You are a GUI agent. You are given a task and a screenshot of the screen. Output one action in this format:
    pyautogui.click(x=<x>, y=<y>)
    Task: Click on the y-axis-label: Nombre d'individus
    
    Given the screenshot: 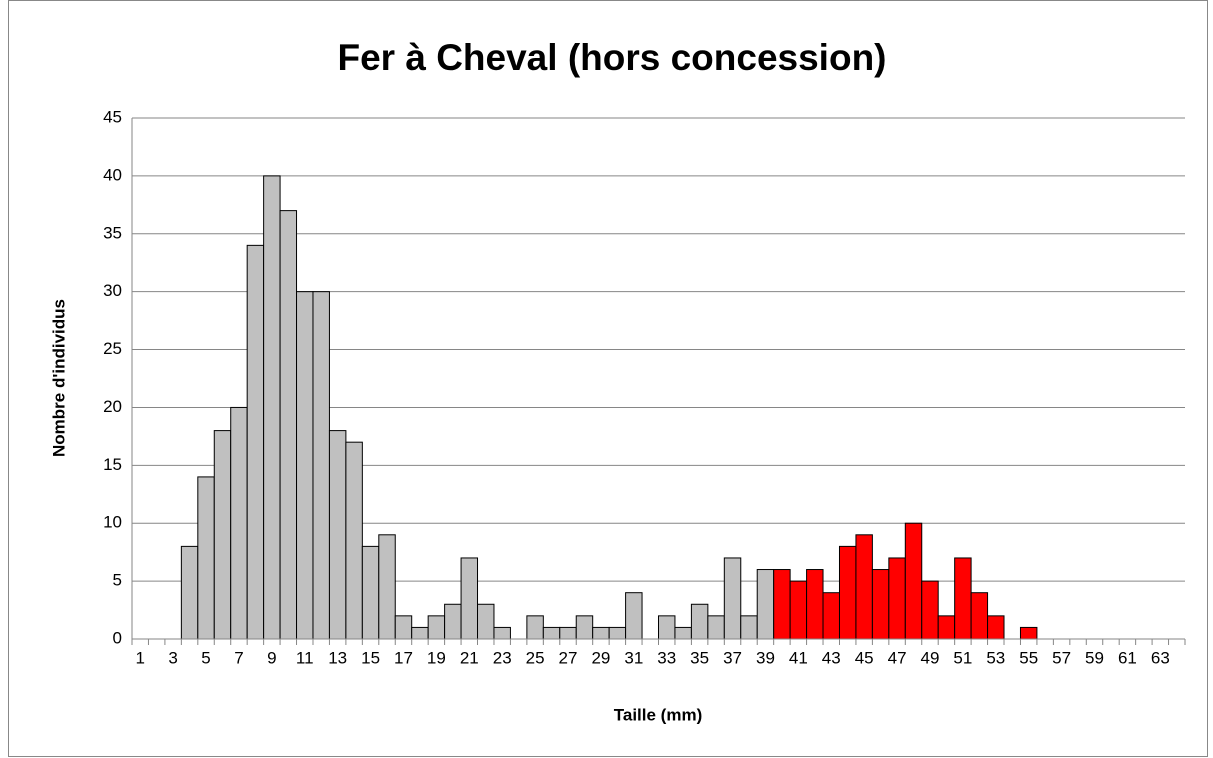 What is the action you would take?
    pyautogui.click(x=58, y=378)
    